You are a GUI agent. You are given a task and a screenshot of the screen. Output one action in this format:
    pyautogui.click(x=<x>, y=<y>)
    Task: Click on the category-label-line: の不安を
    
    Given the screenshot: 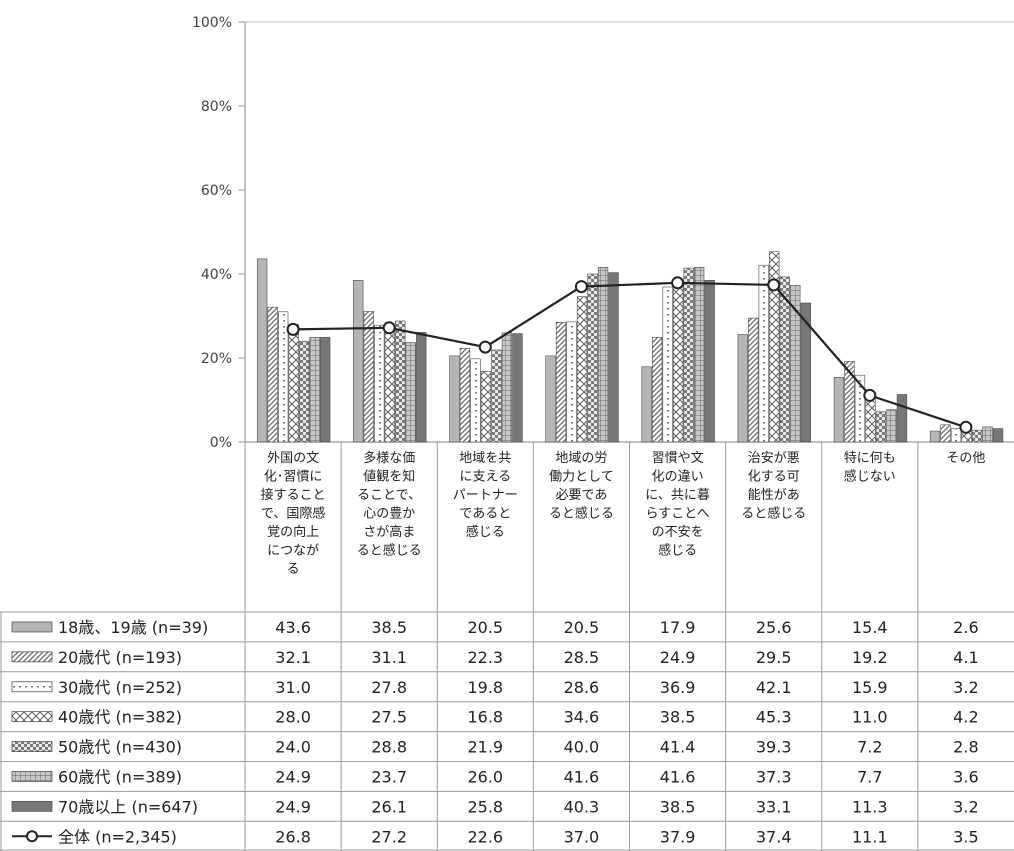 What is the action you would take?
    pyautogui.click(x=678, y=532)
    